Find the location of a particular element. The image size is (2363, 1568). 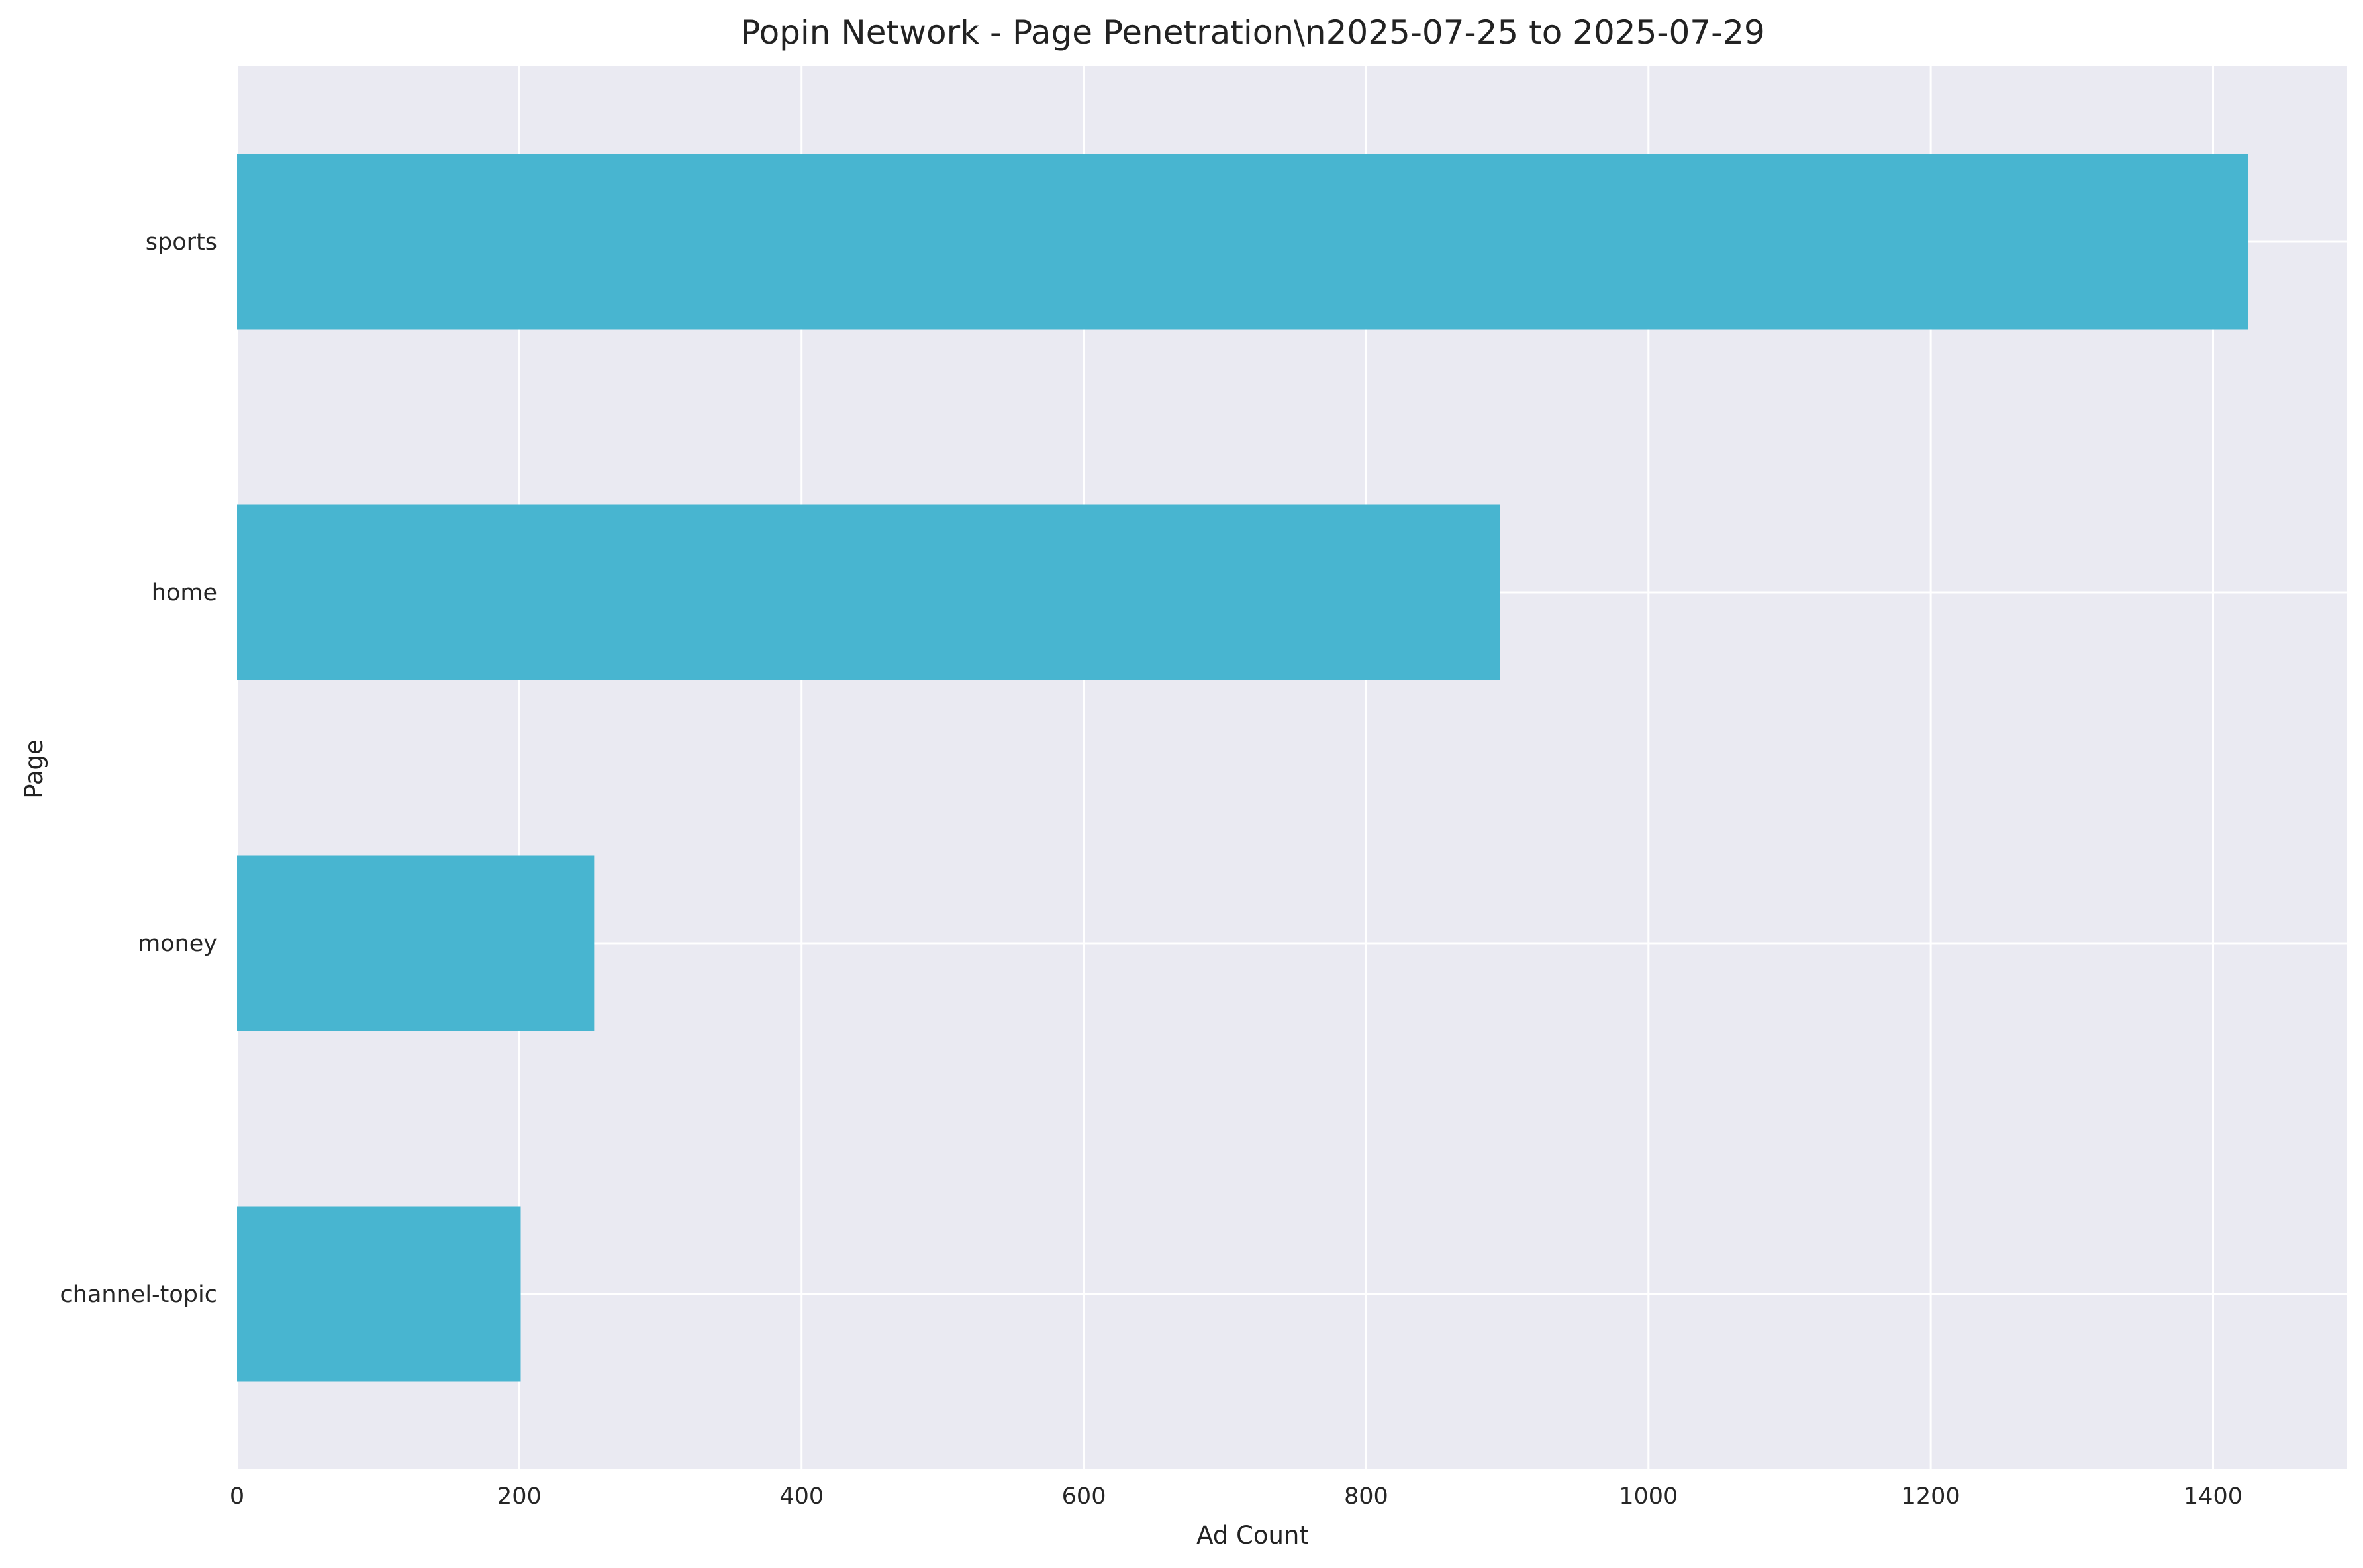

y-axis-label: Page is located at coordinates (34, 769).